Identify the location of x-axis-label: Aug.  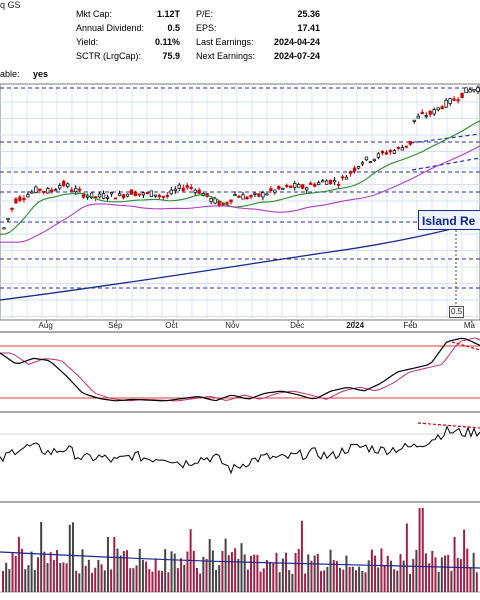
(45, 325).